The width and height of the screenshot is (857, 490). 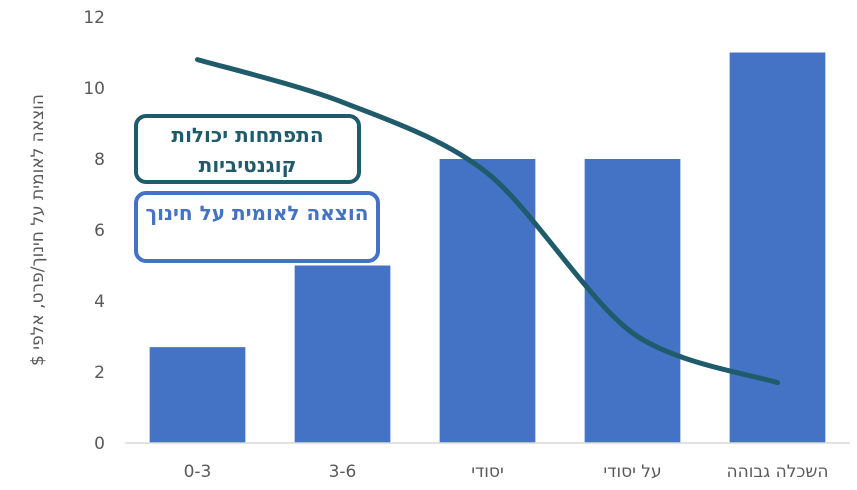 I want to click on y-tick-label: 4, so click(x=99, y=302).